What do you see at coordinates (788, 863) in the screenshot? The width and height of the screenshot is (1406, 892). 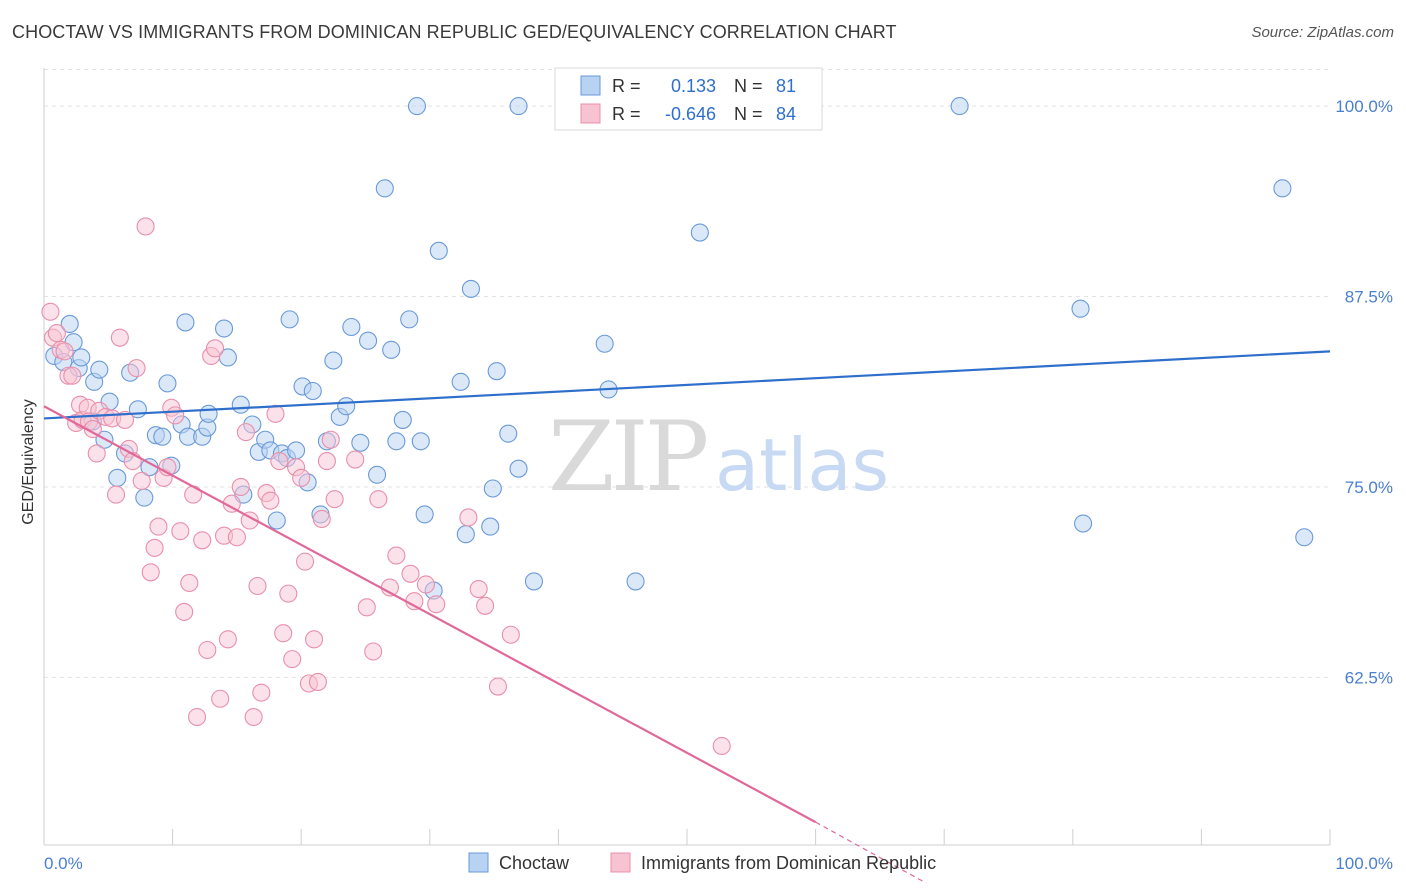 I see `bottom-legend-dominican: Immigrants from Dominican Republic` at bounding box center [788, 863].